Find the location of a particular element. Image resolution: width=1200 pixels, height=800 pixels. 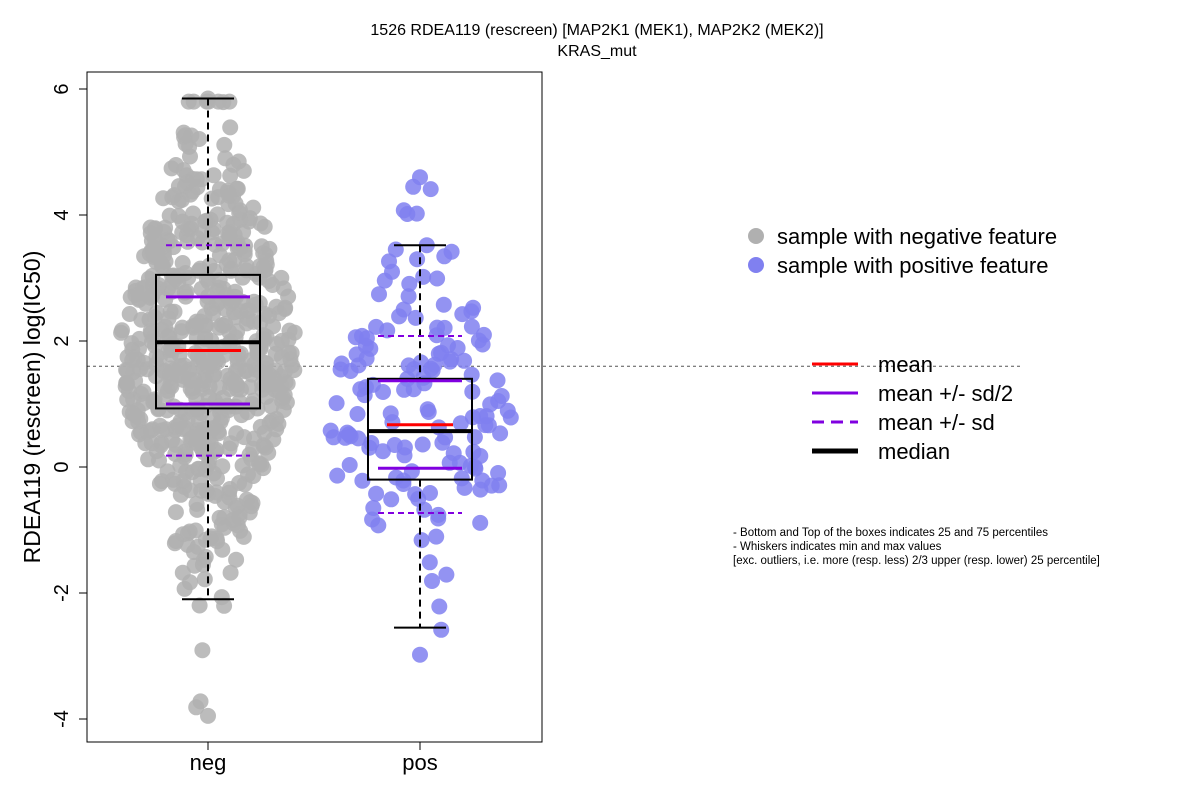

x-tick-label: pos is located at coordinates (419, 762).